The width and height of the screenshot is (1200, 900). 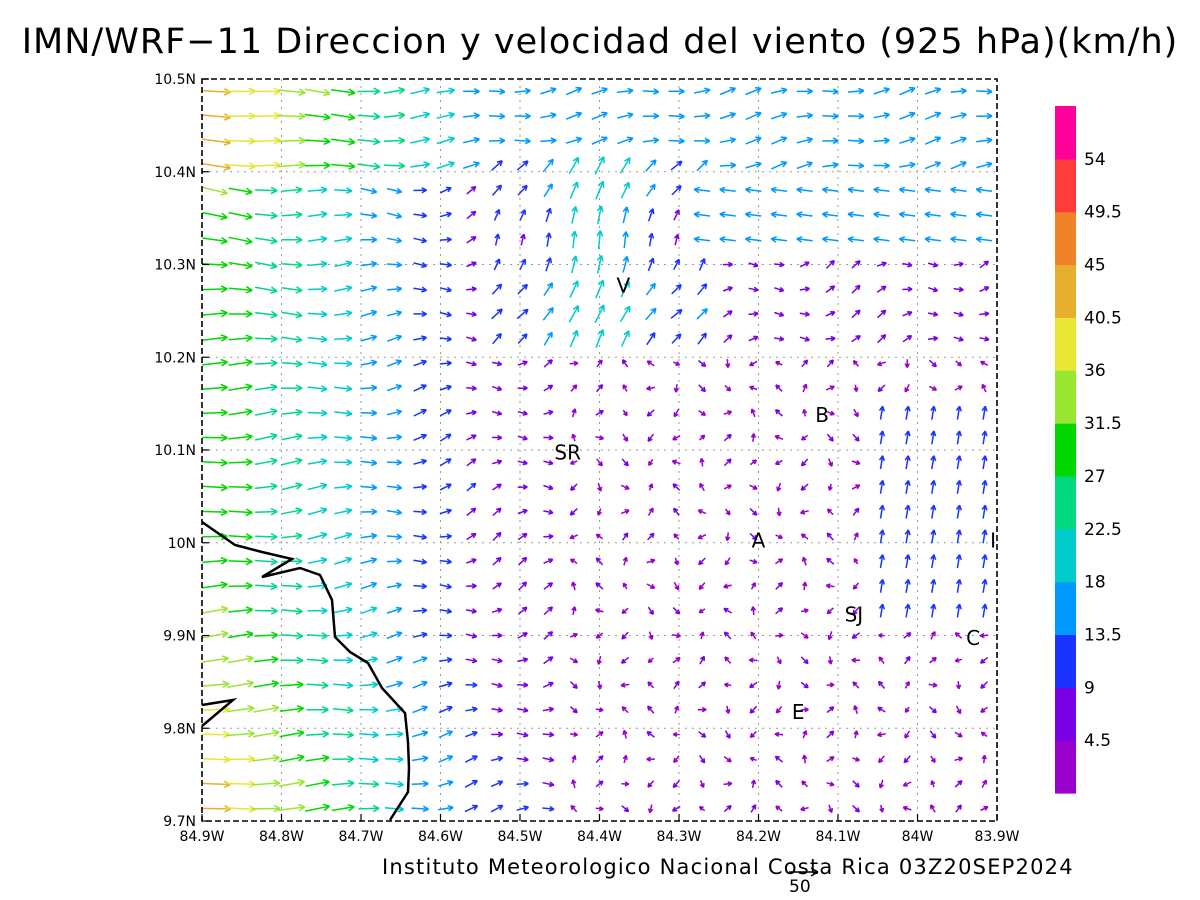 What do you see at coordinates (175, 173) in the screenshot?
I see `y-tick-label: 10.4N` at bounding box center [175, 173].